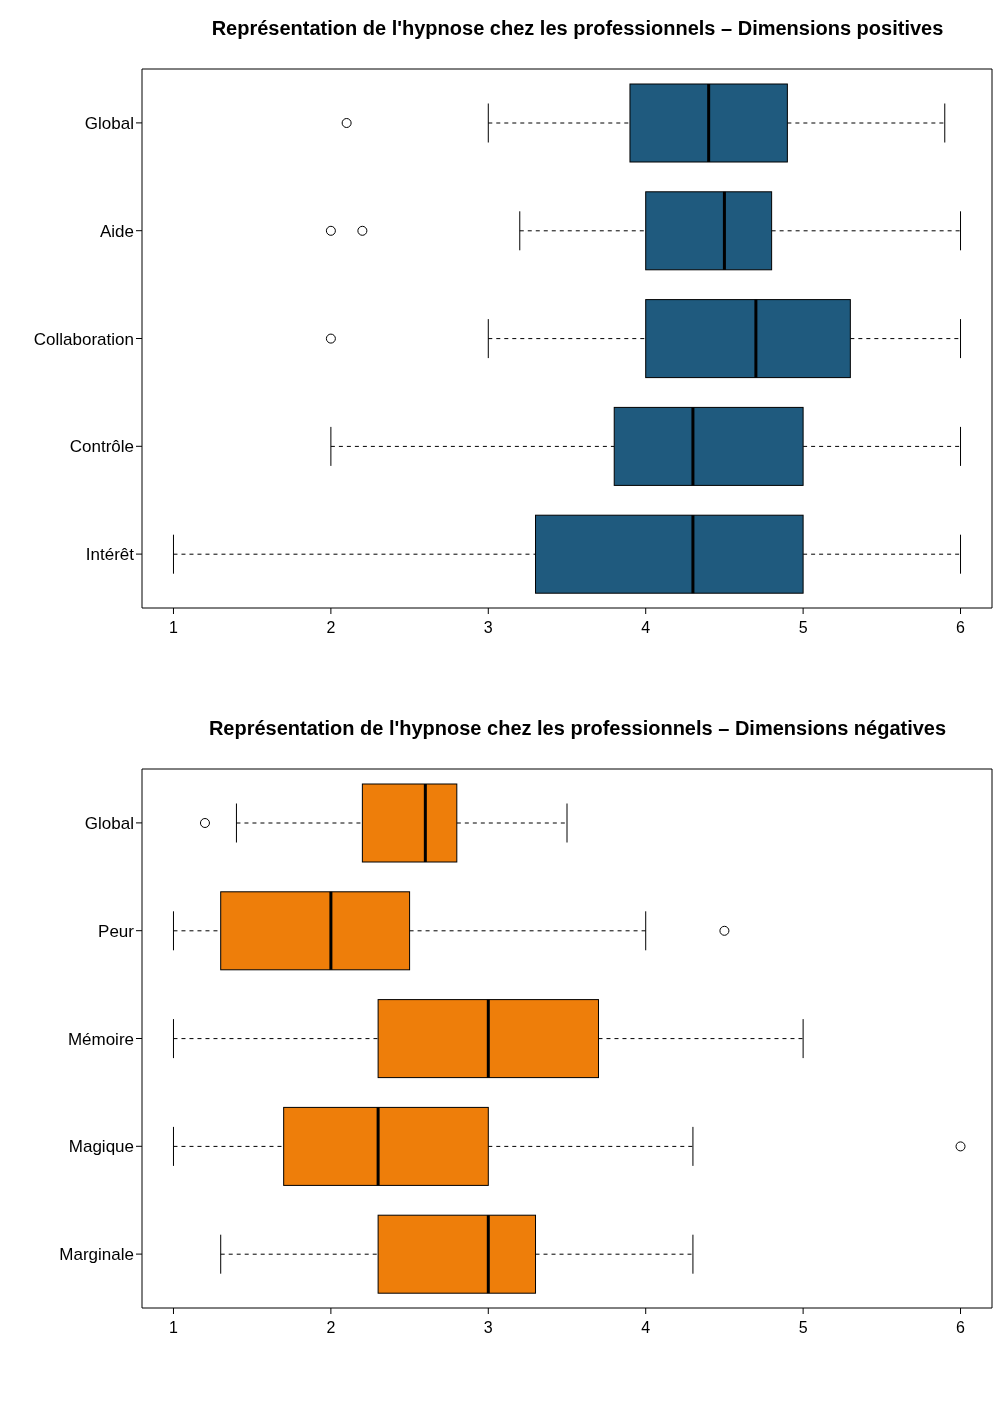  Describe the element at coordinates (96, 1255) in the screenshot. I see `y-tick-label: Marginale` at that location.